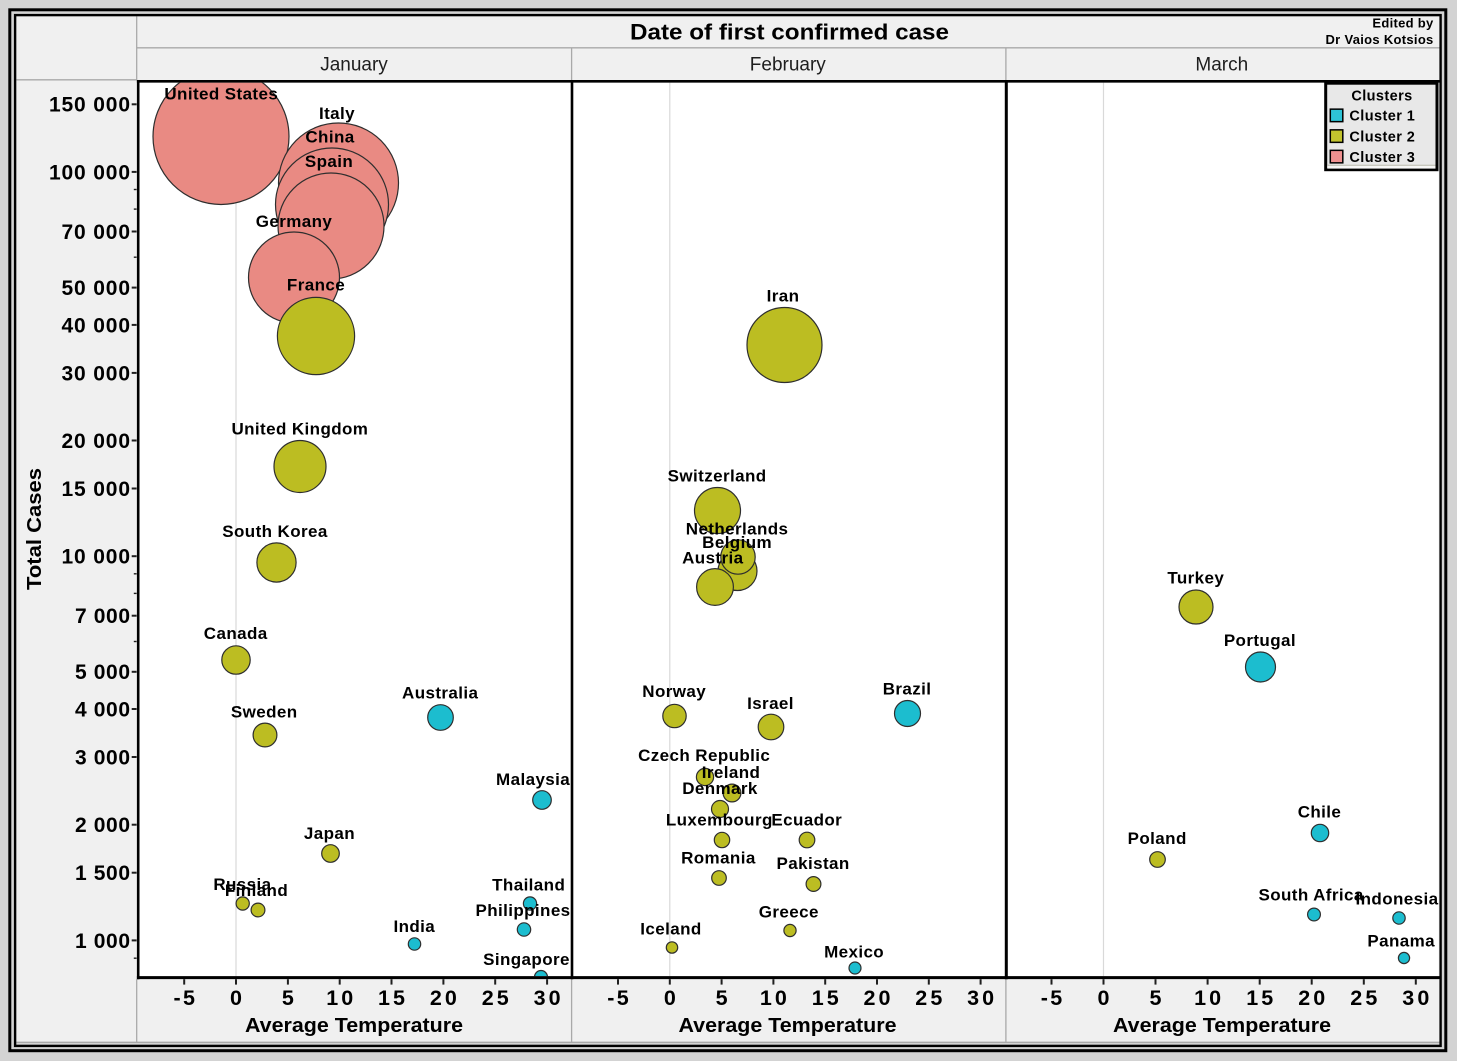  Describe the element at coordinates (96, 288) in the screenshot. I see `svg-text: 50 000` at that location.